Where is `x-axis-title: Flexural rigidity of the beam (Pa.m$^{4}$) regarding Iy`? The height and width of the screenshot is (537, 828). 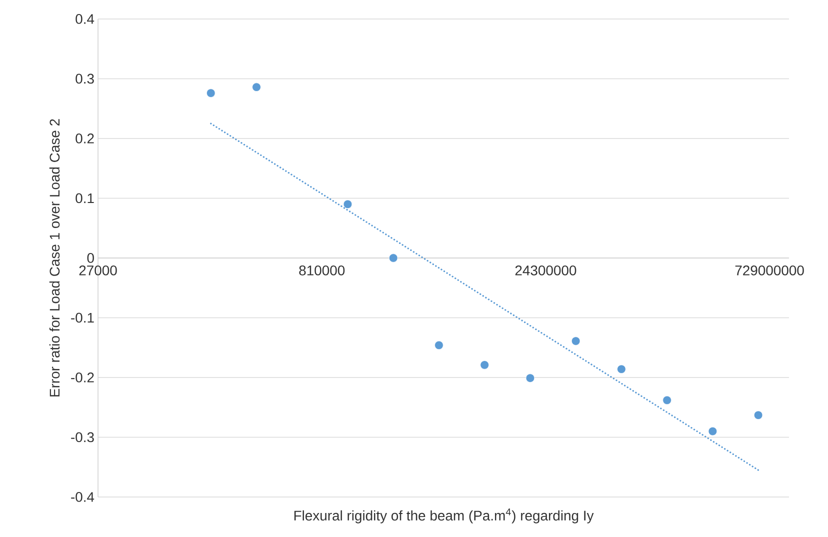
x-axis-title: Flexural rigidity of the beam (Pa.m$^{4}$) regarding Iy is located at coordinates (444, 516).